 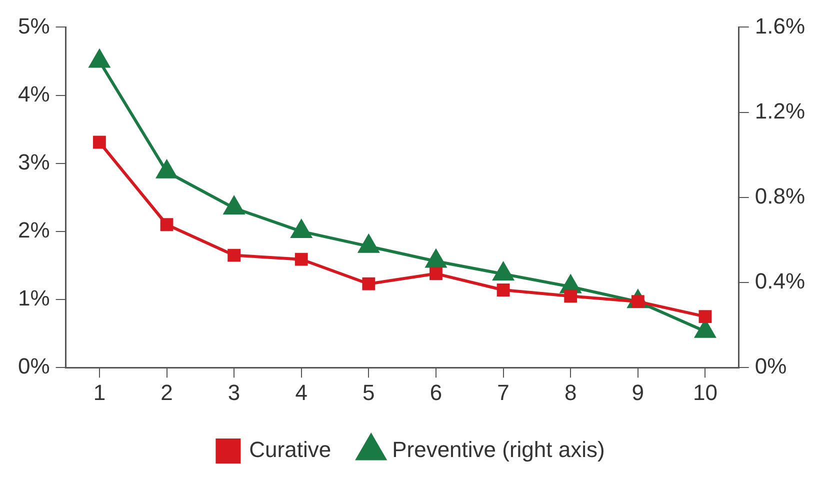 I want to click on x-tick-label: 7, so click(x=503, y=392).